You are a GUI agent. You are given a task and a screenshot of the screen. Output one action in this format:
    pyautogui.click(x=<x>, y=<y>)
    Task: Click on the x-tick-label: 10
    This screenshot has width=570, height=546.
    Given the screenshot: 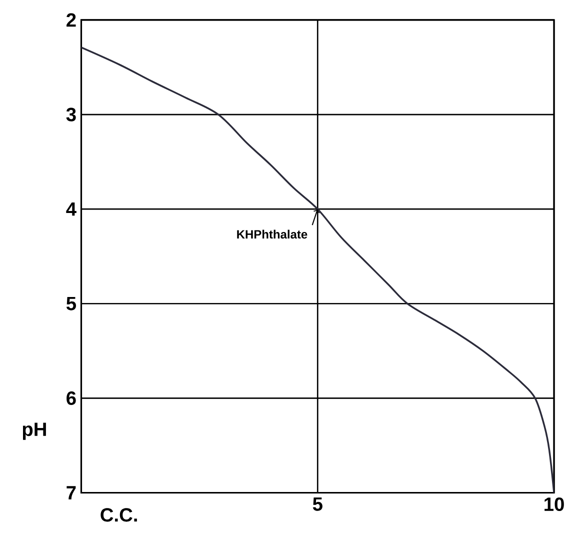 What is the action you would take?
    pyautogui.click(x=554, y=504)
    